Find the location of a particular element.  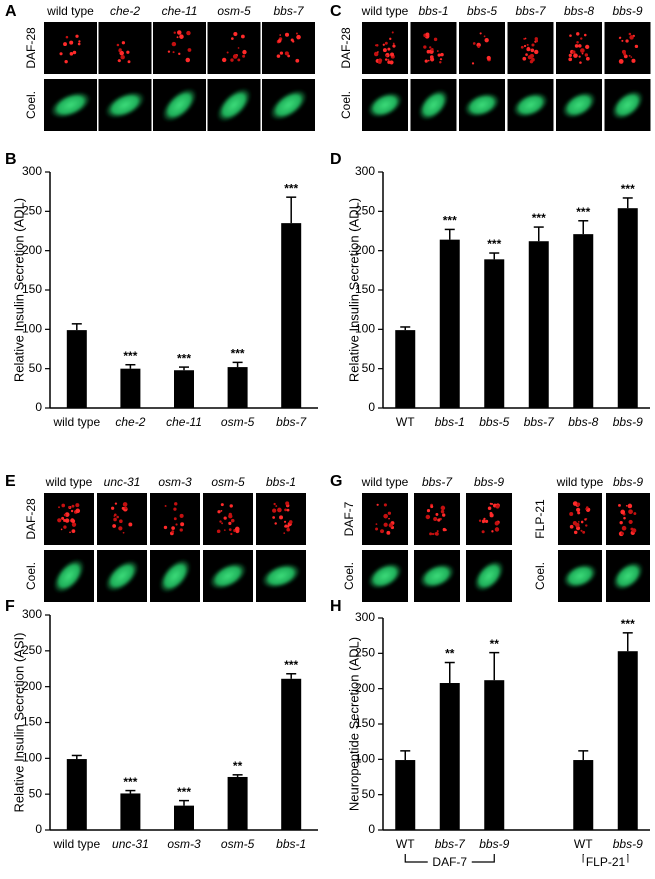

column-label: bbs-7 is located at coordinates (530, 11).